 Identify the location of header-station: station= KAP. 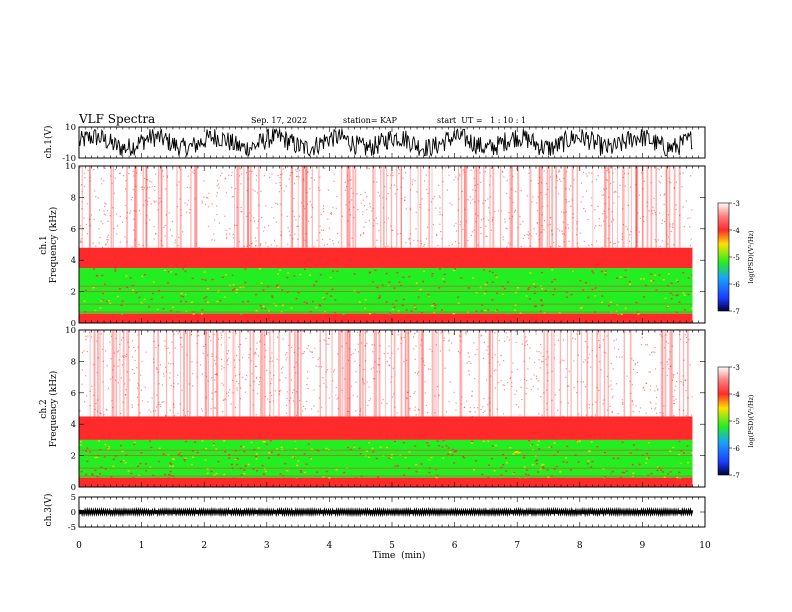
(370, 120).